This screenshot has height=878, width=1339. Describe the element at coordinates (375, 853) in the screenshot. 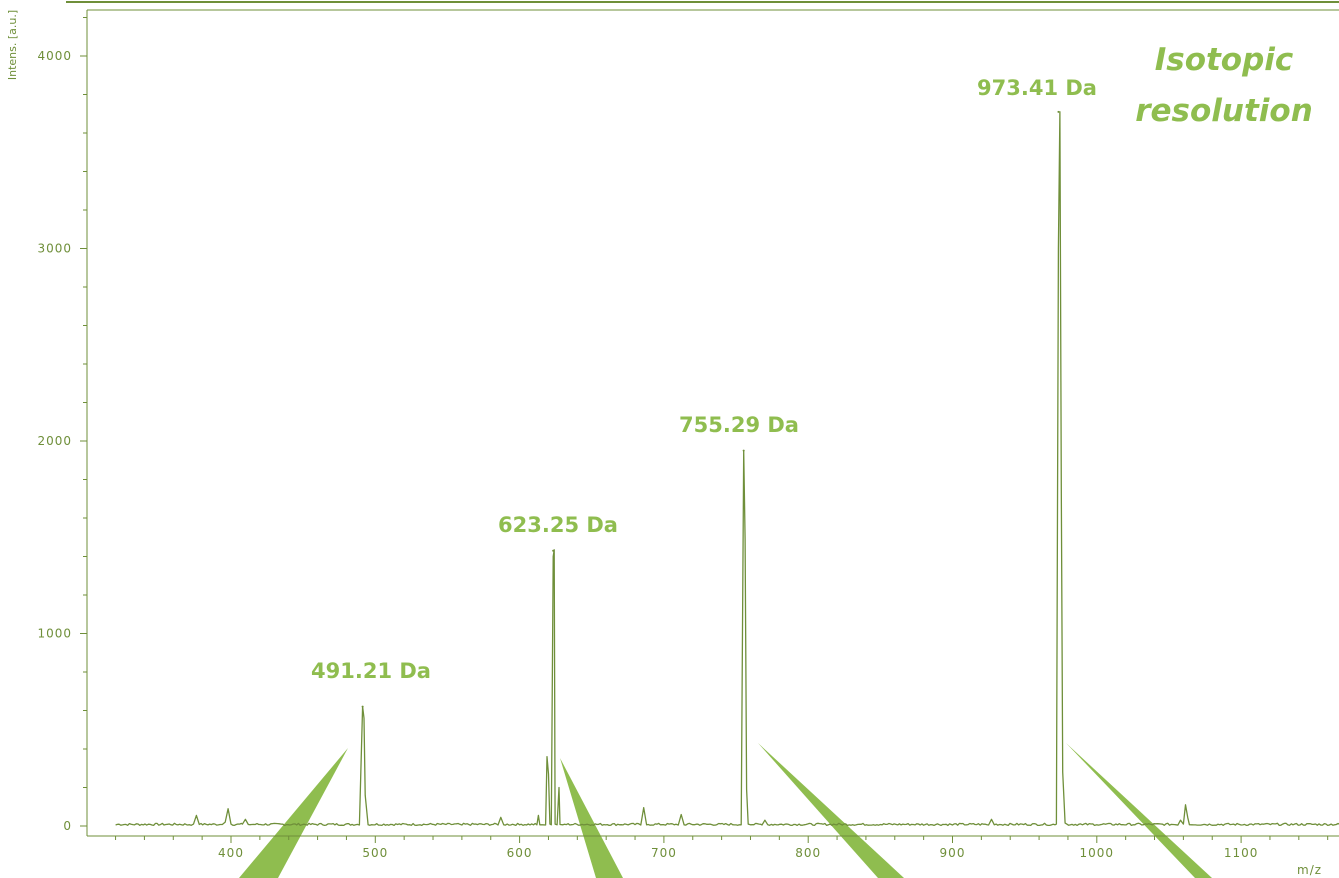

I see `x-tick-label: 500` at that location.